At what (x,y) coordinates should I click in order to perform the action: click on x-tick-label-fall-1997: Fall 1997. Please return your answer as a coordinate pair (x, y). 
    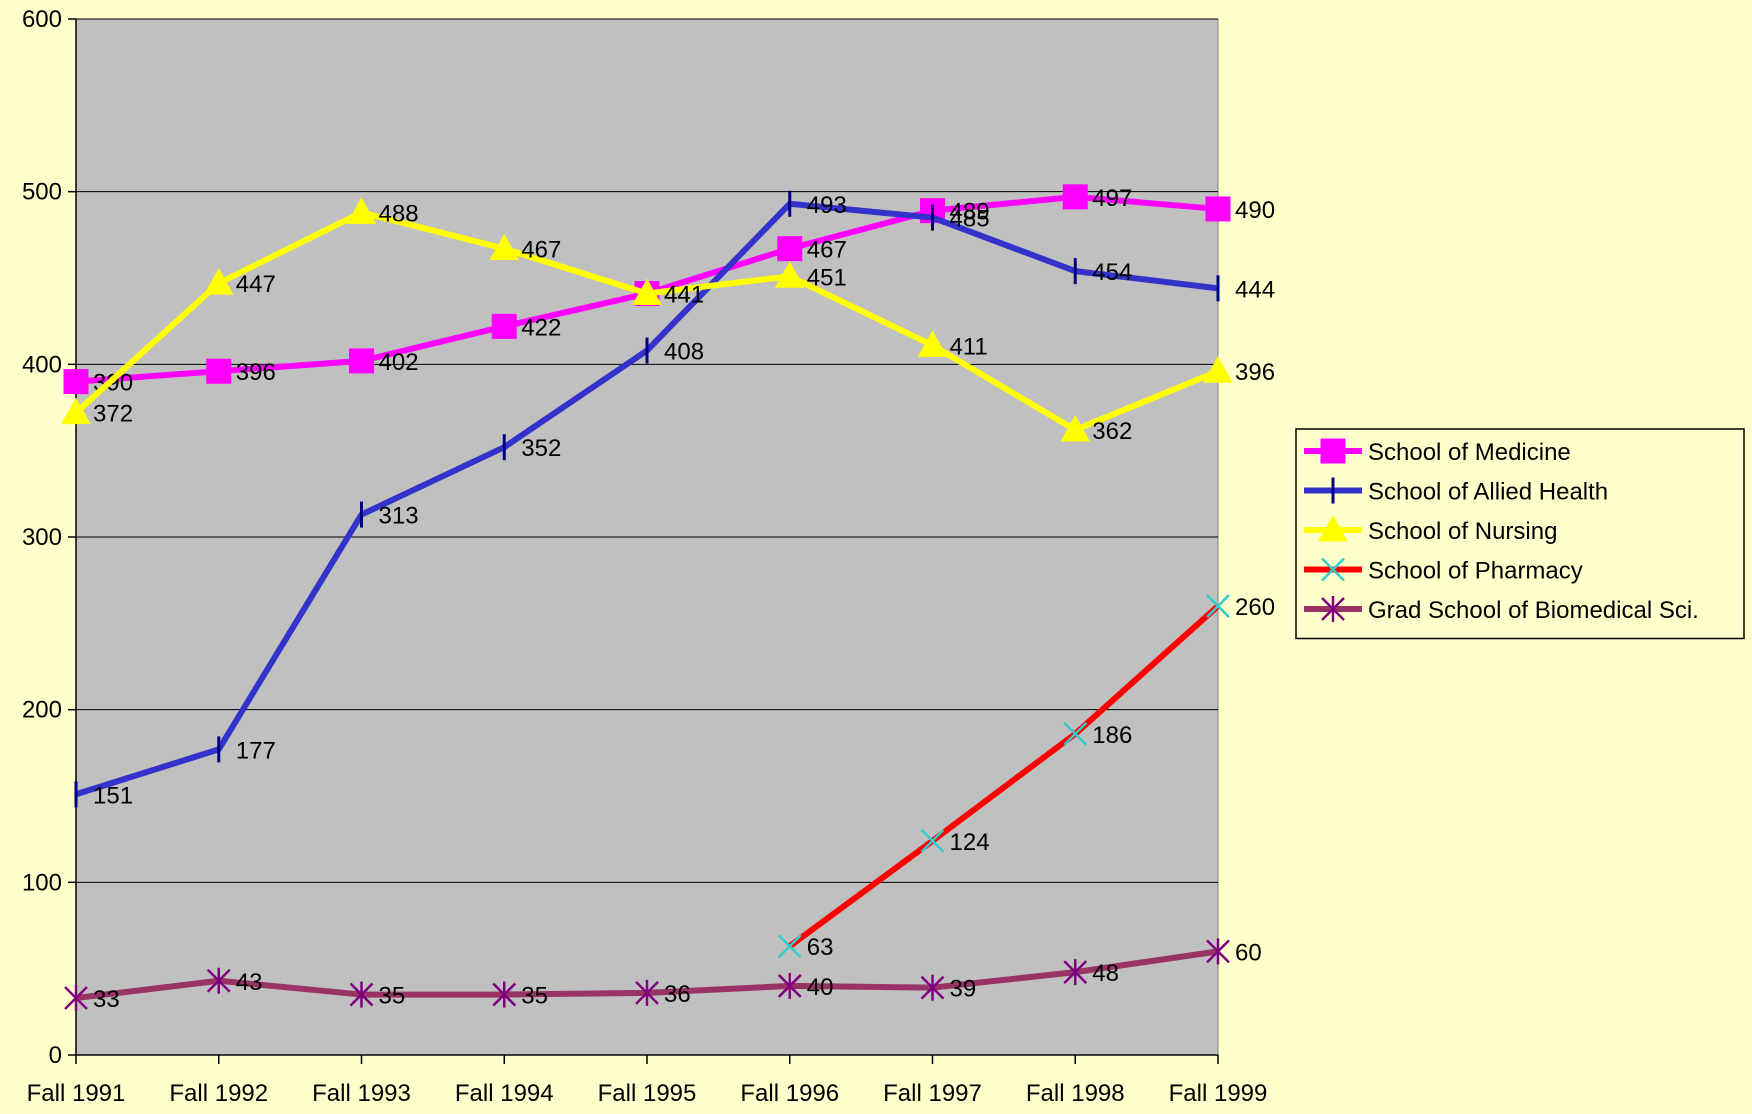
    Looking at the image, I should click on (932, 1093).